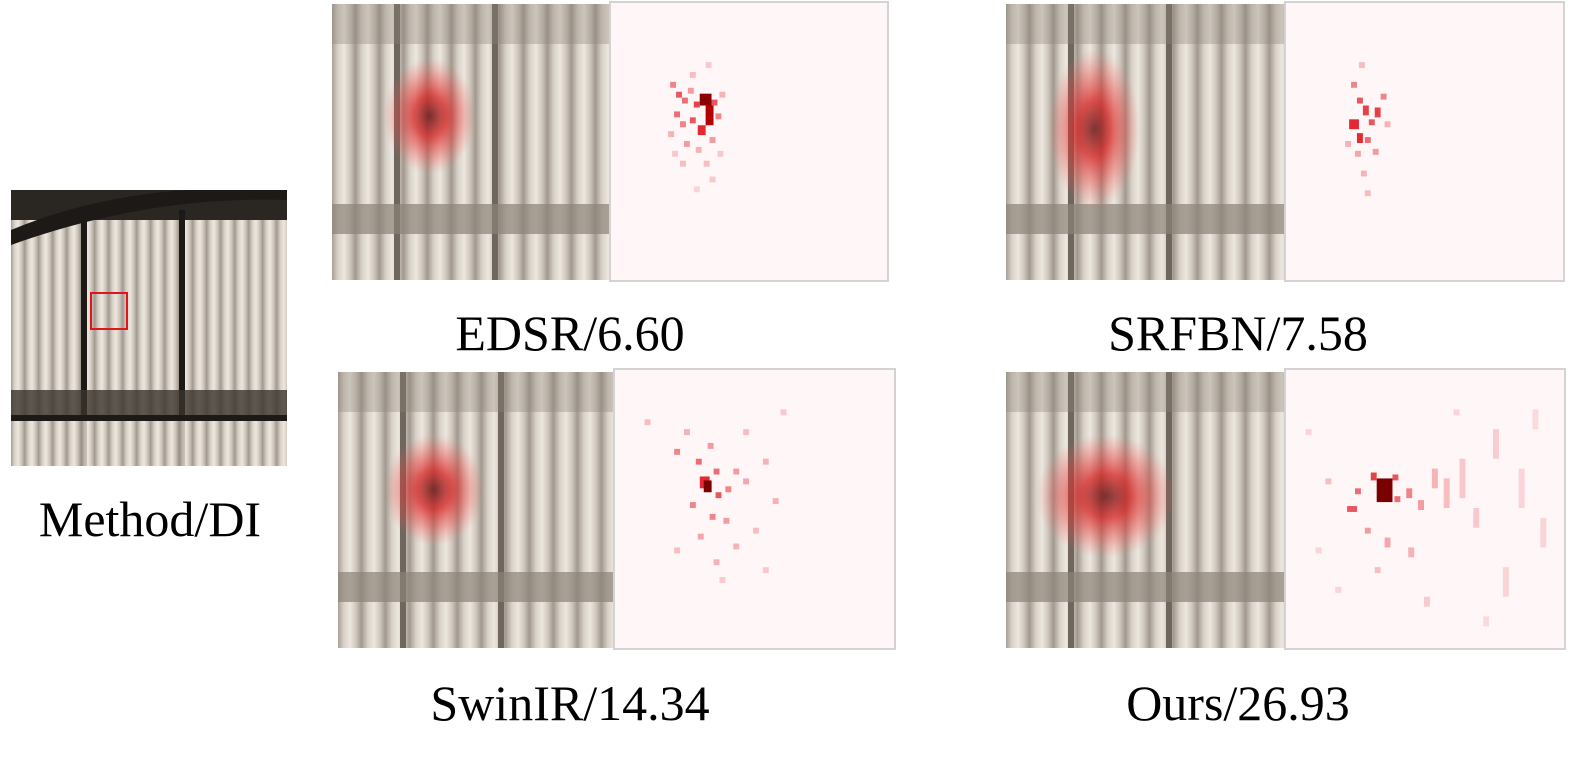 This screenshot has width=1593, height=774. What do you see at coordinates (477, 510) in the screenshot?
I see `swinir-attribution-overlay` at bounding box center [477, 510].